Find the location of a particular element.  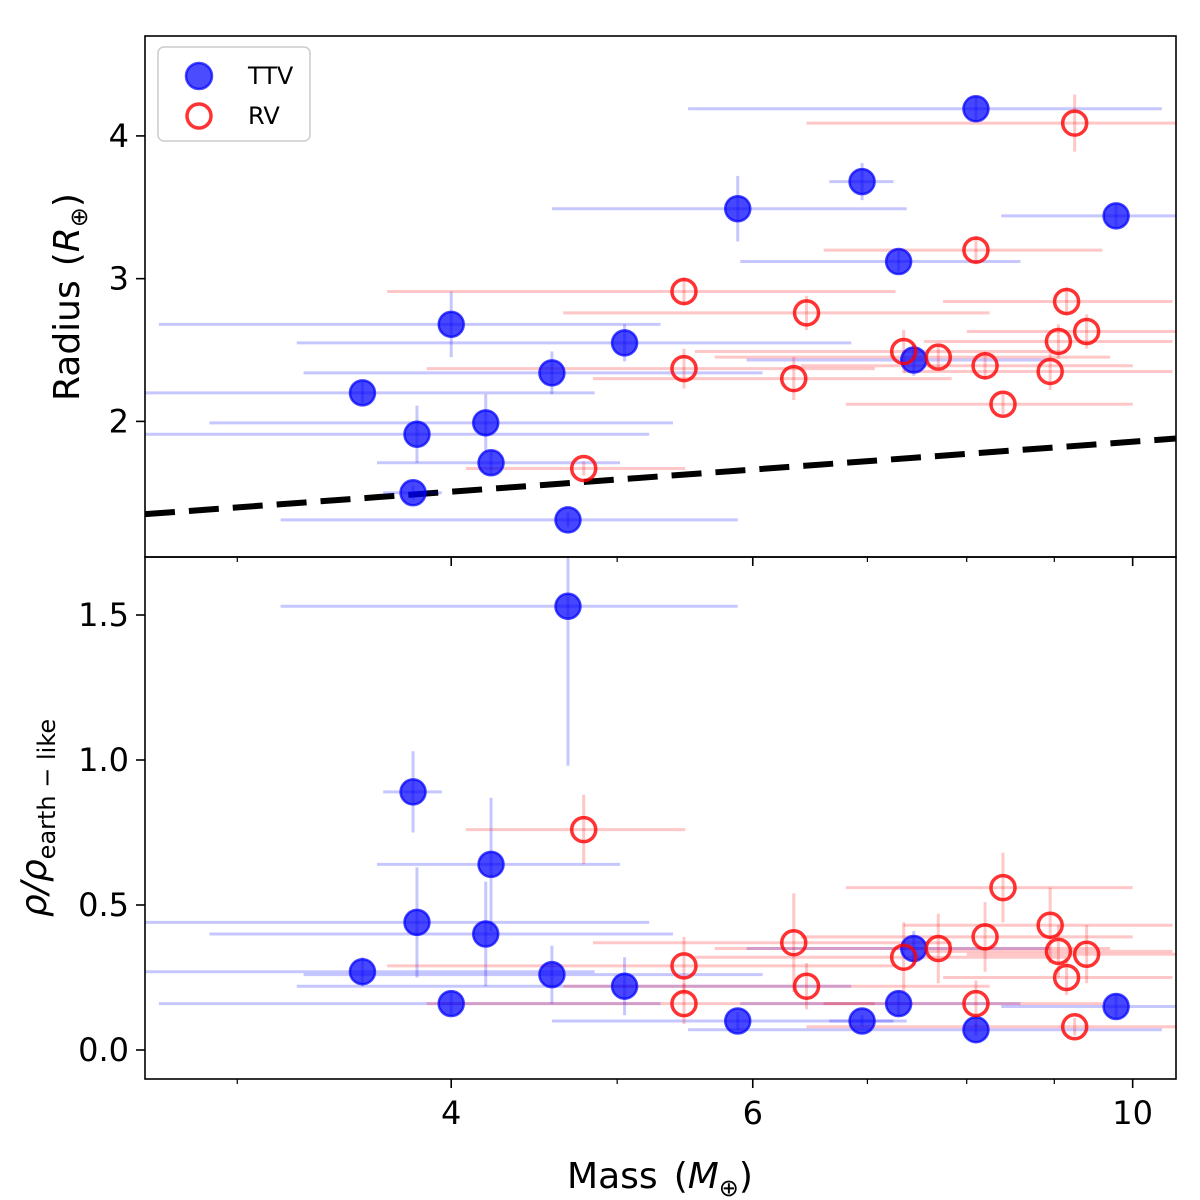

svg-text: Radius(R⊕) is located at coordinates (70, 297).